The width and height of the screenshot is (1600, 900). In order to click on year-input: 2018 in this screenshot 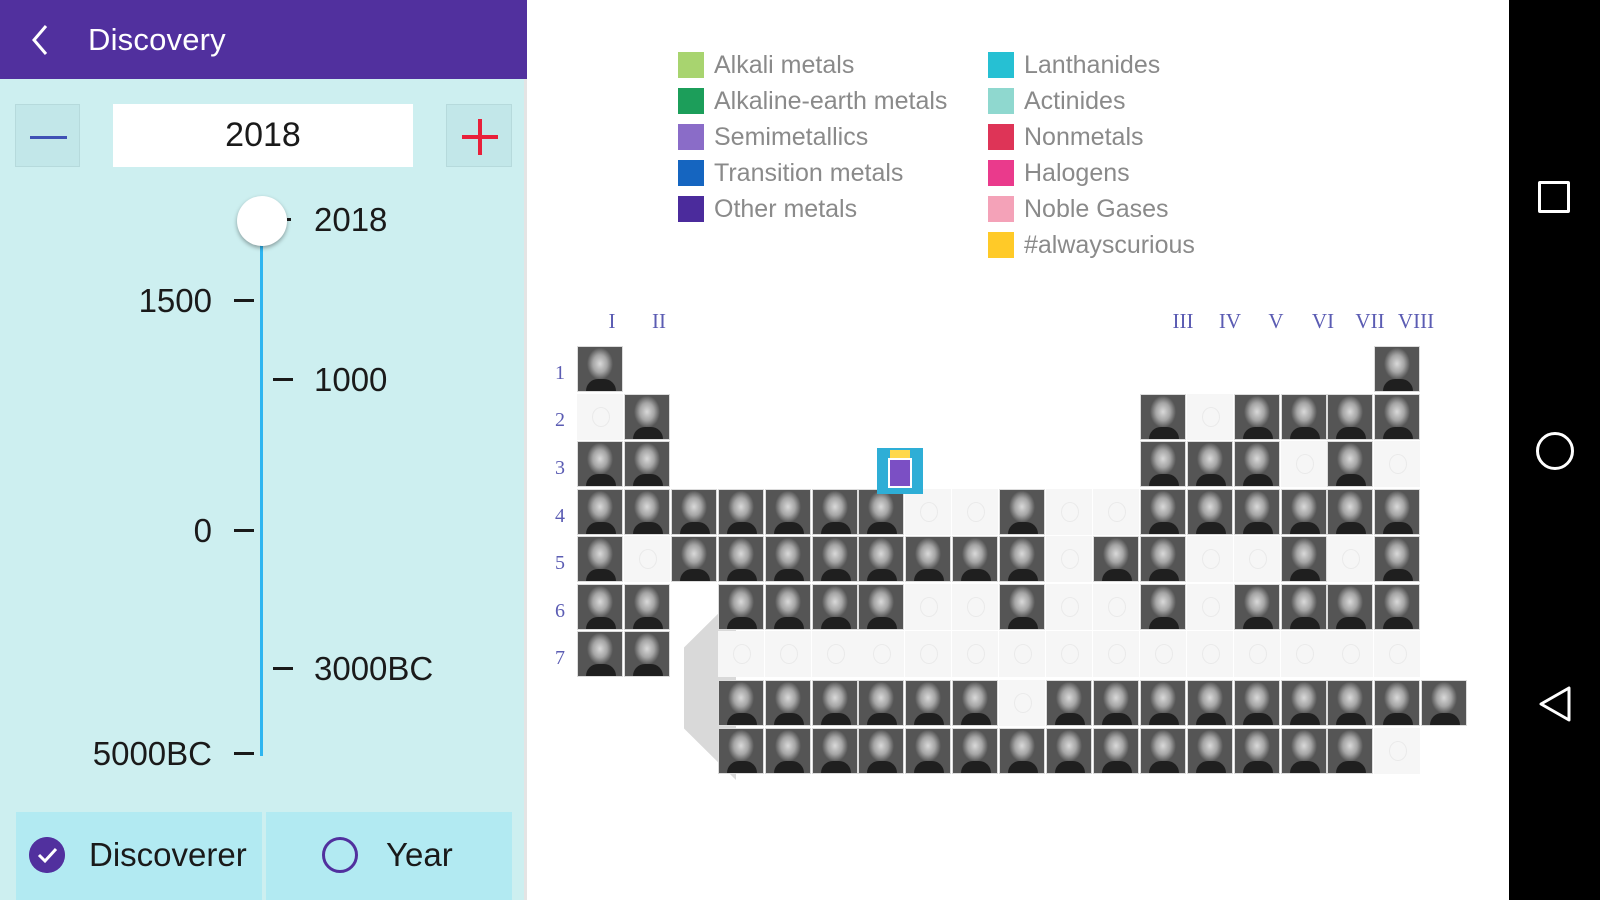, I will do `click(263, 135)`.